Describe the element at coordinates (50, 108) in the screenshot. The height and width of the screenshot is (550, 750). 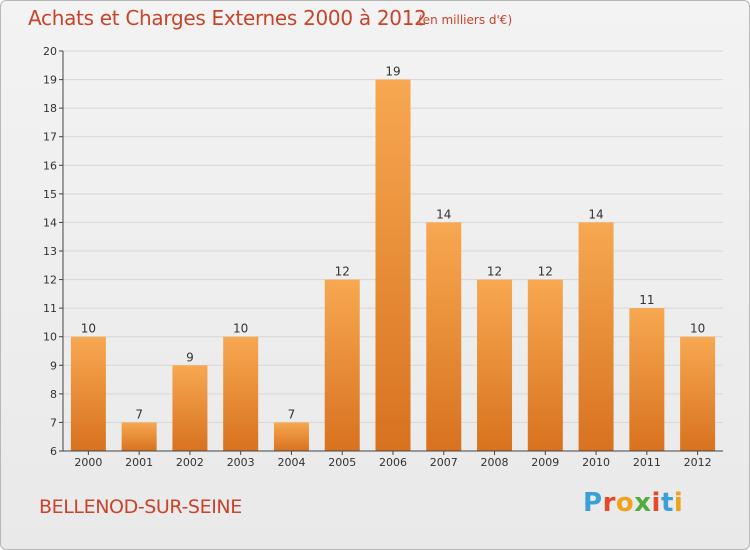
I see `y-tick-label: 18` at that location.